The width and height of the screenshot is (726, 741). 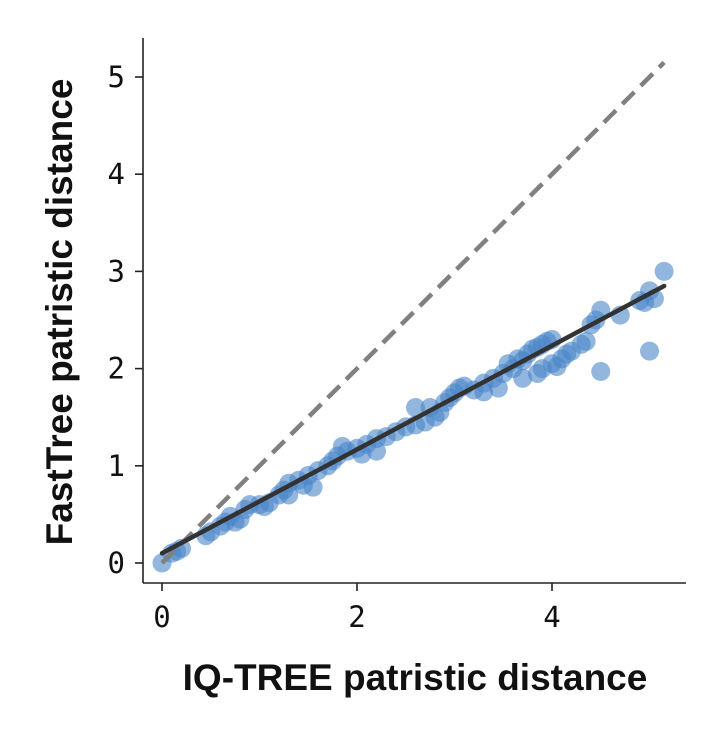 I want to click on y-tick-label: 4, so click(x=116, y=174).